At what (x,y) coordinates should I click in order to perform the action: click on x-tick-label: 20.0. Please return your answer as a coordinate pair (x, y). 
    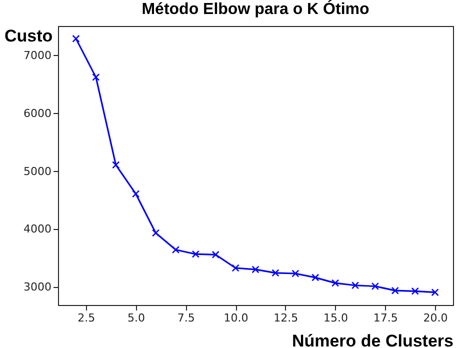
    Looking at the image, I should click on (435, 318).